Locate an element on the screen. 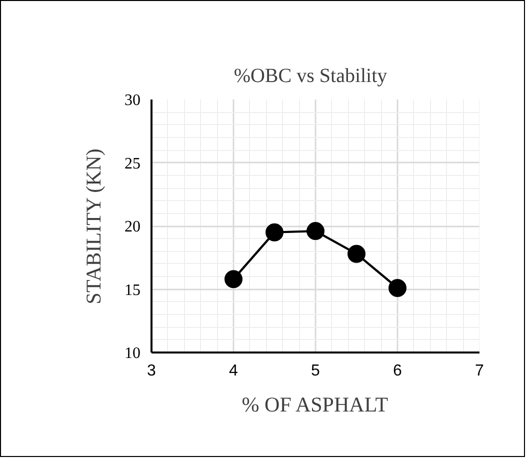 The image size is (527, 459). y-axis-title: STABILITY (KN) is located at coordinates (94, 226).